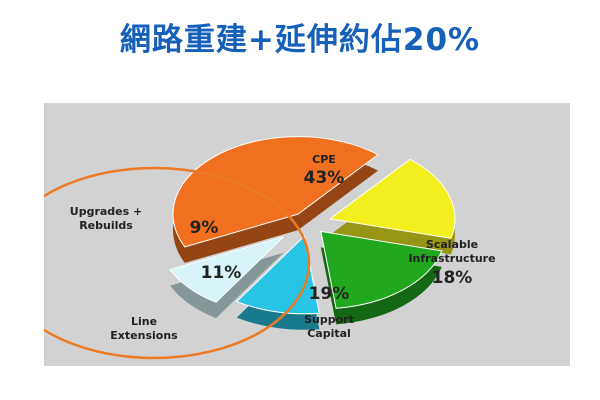 The height and width of the screenshot is (400, 600). What do you see at coordinates (329, 294) in the screenshot?
I see `slice-value-support-capital: 19%` at bounding box center [329, 294].